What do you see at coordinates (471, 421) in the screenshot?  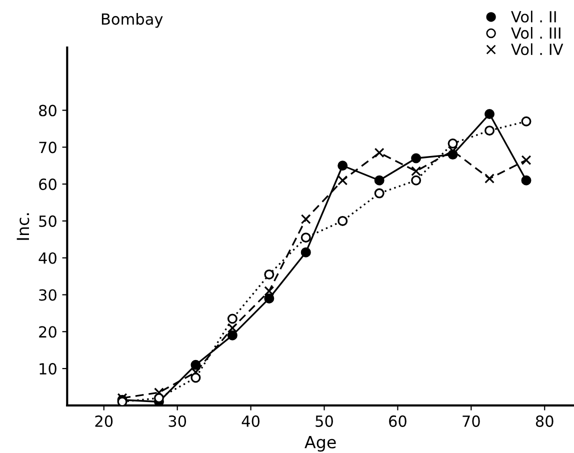 I see `x-tick-label: 70` at bounding box center [471, 421].